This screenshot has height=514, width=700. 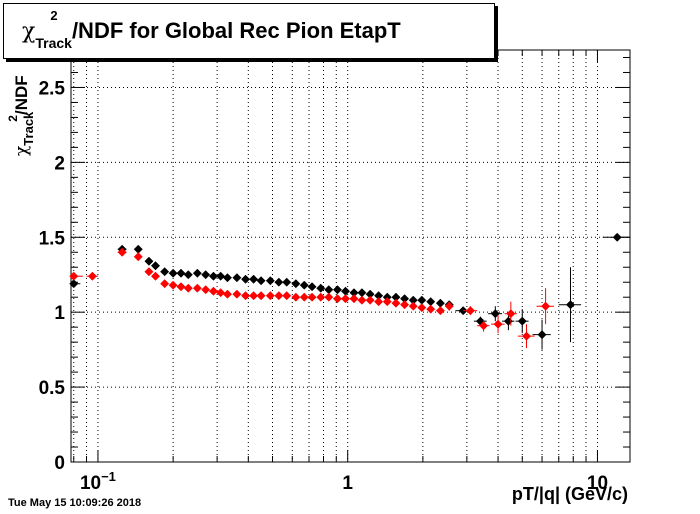 I want to click on y-tick-label: 1, so click(x=59, y=313).